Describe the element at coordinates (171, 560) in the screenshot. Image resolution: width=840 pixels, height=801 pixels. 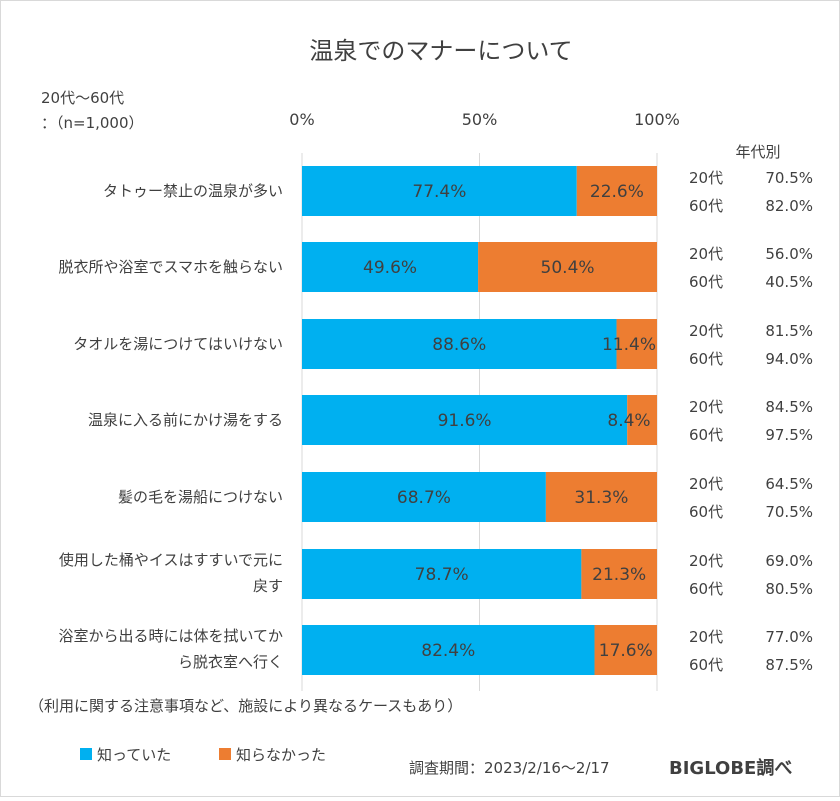
I see `category-label: 使用した桶やイスはすすいで元に` at that location.